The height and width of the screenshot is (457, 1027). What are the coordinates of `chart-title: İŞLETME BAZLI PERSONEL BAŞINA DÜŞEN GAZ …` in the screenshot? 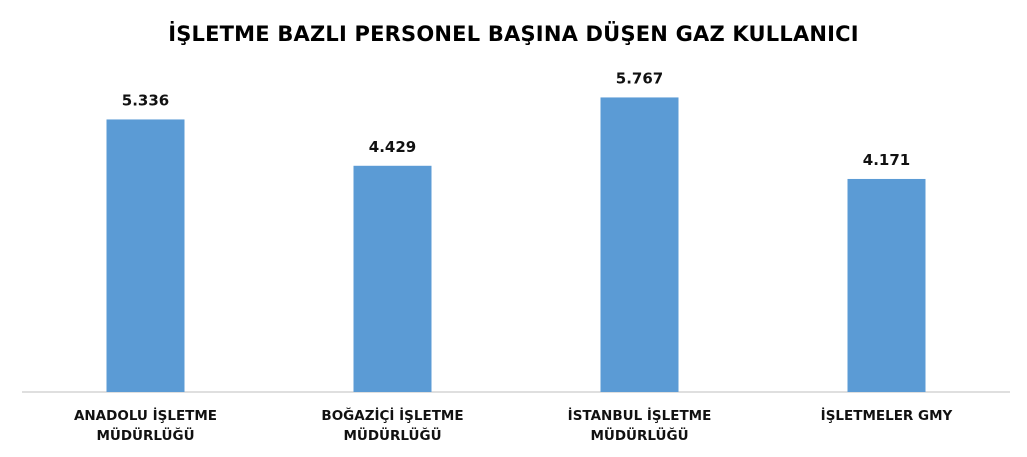 It's located at (513, 34).